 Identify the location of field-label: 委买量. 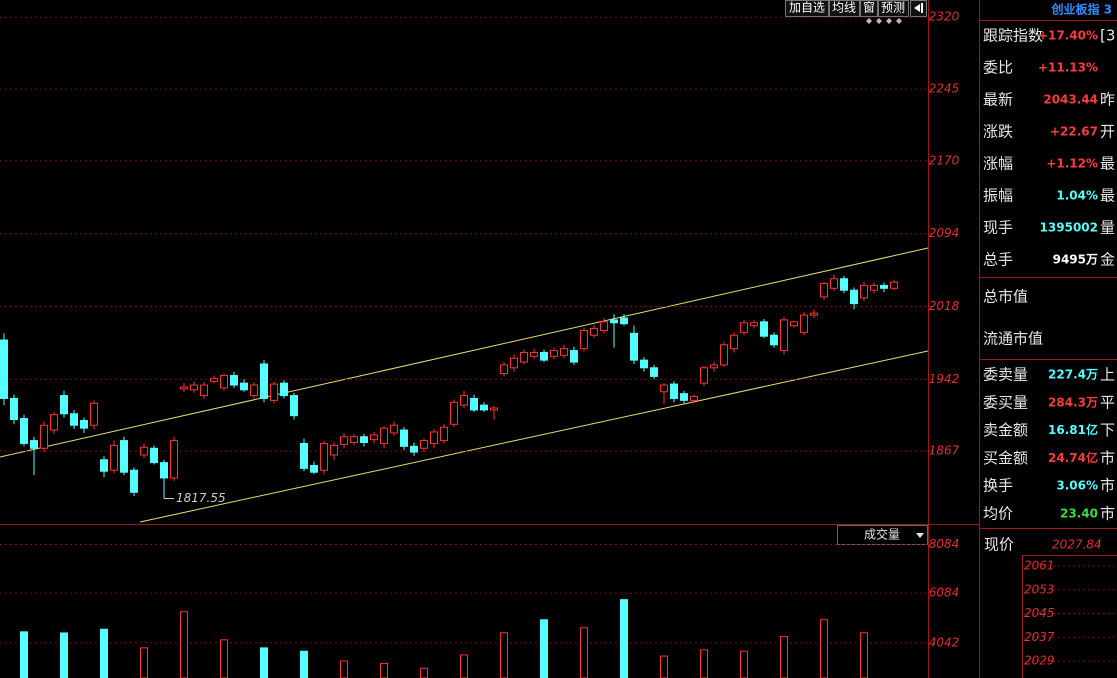
(1005, 402).